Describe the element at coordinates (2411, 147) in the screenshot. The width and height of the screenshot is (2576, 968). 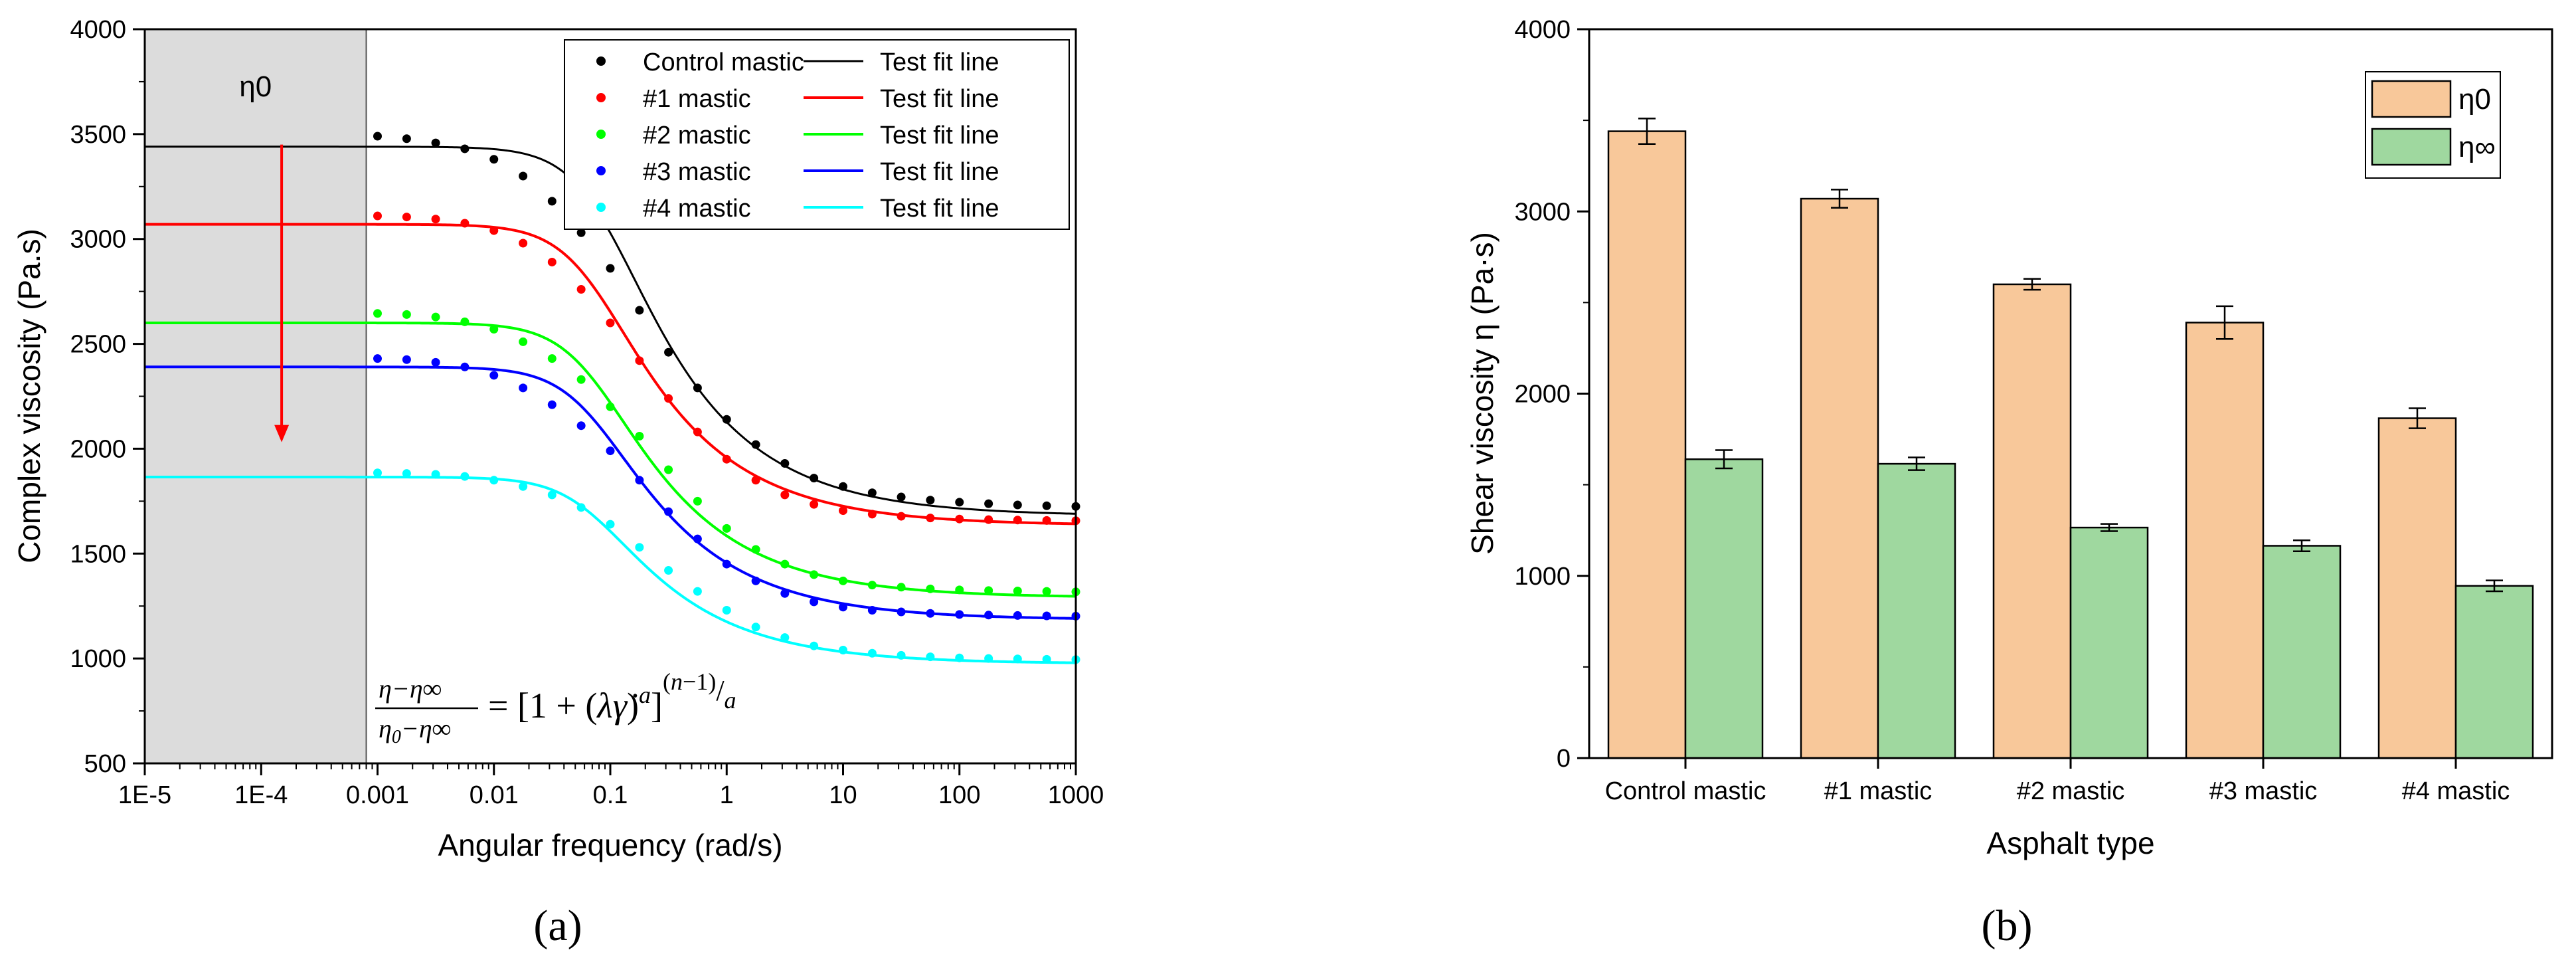
I see `legend-swatch` at that location.